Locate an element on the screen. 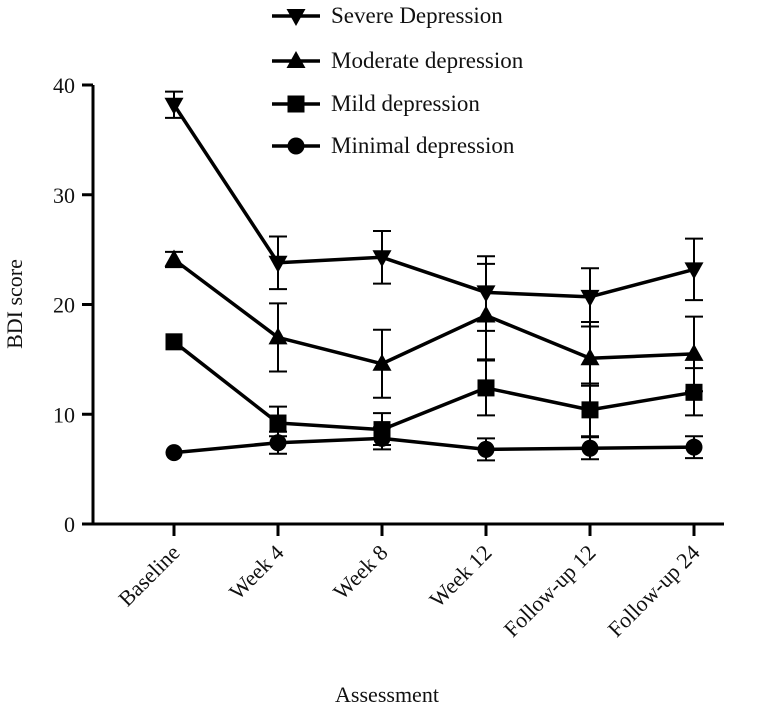  x-tick-label: Follow-up 24 is located at coordinates (654, 591).